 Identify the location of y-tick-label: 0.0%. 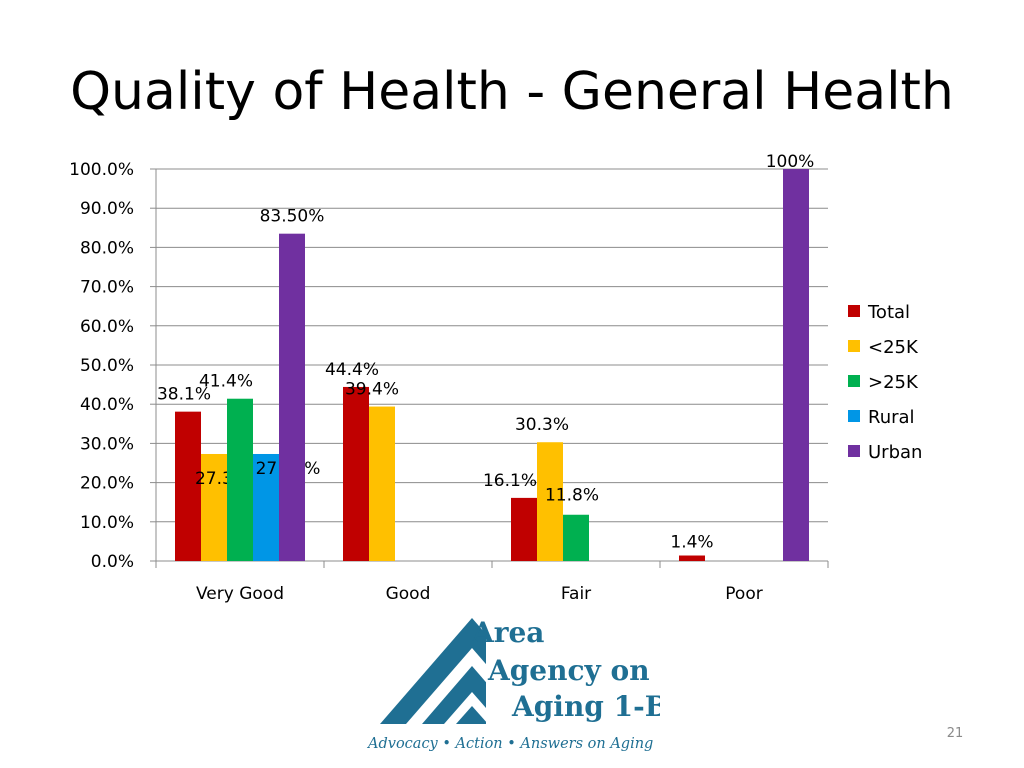
(112, 562).